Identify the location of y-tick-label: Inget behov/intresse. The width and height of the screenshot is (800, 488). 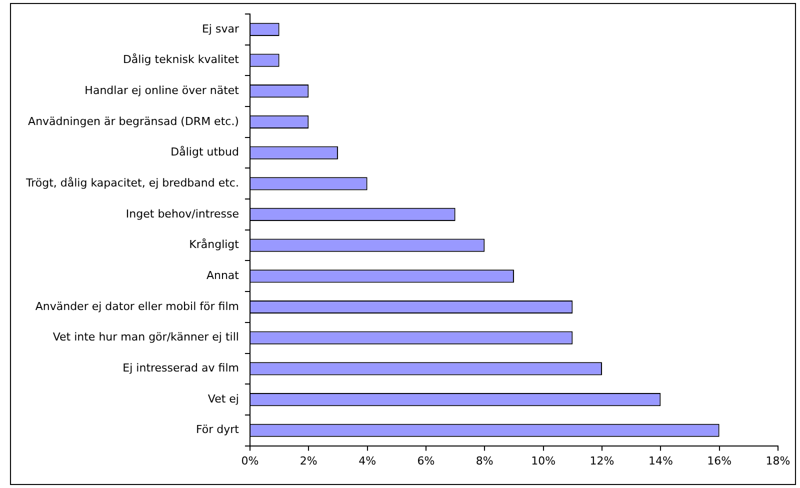
(183, 213).